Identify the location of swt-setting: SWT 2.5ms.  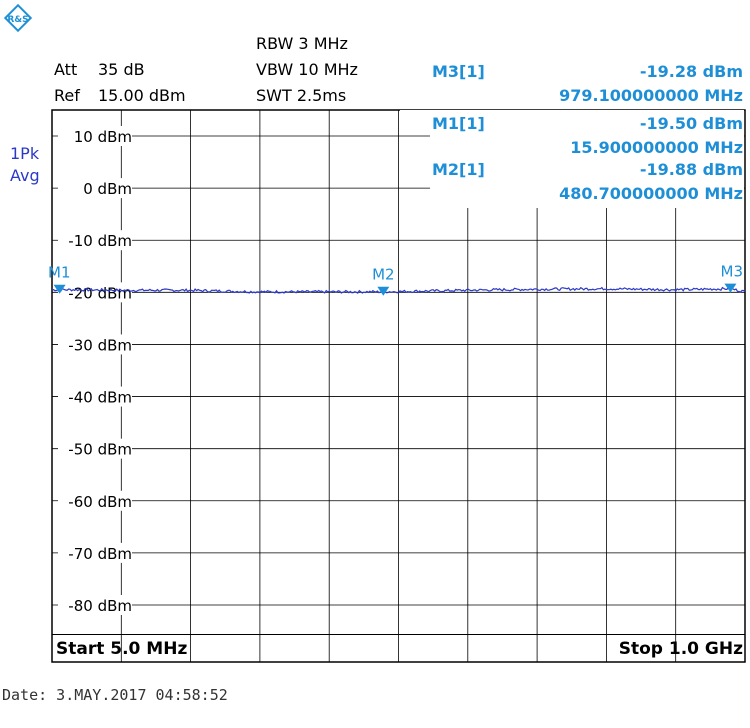
(301, 95).